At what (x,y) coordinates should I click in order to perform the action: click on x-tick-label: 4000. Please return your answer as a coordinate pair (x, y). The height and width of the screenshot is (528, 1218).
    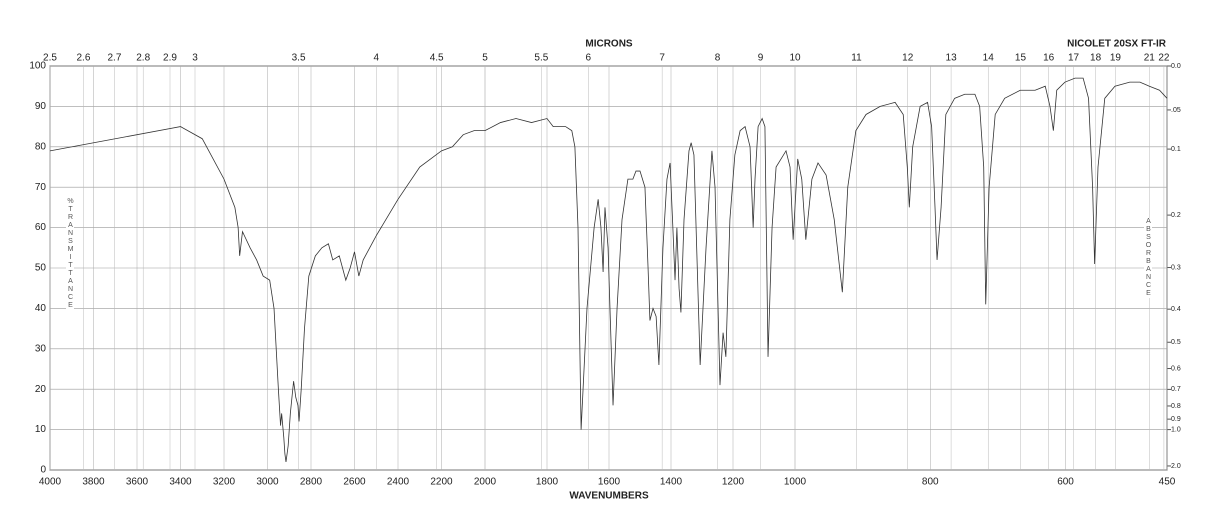
    Looking at the image, I should click on (50, 482).